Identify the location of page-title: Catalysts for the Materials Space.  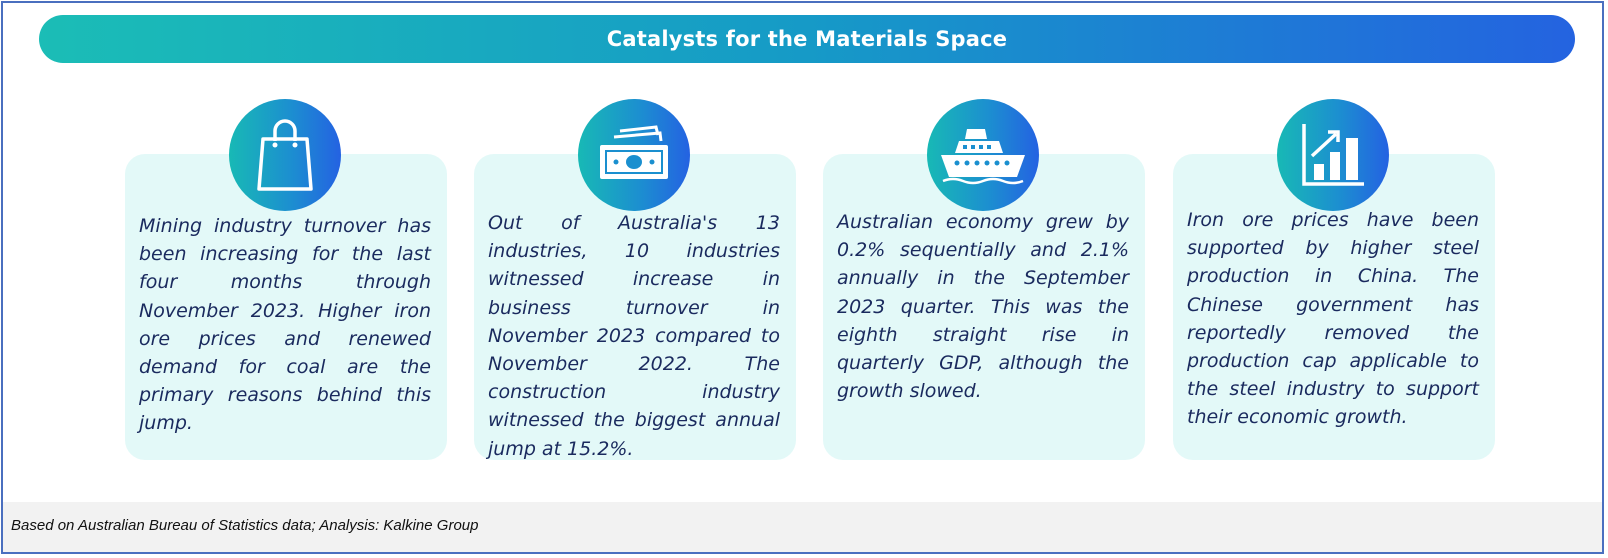
(807, 39).